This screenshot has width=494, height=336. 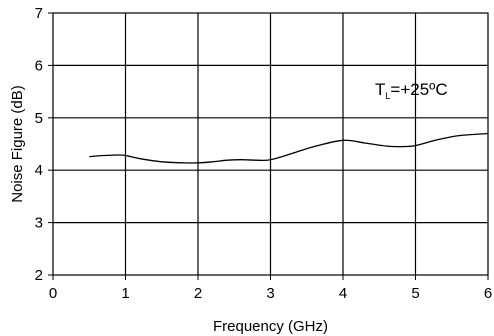 What do you see at coordinates (39, 118) in the screenshot?
I see `y-tick-label-3: 5` at bounding box center [39, 118].